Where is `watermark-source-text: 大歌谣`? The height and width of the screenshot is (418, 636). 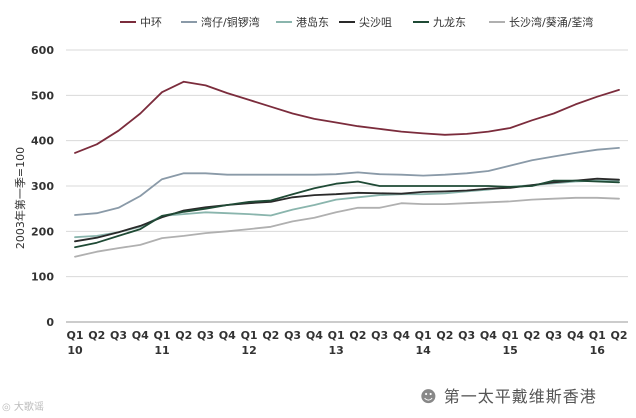 watermark-source-text: 大歌谣 is located at coordinates (28, 407).